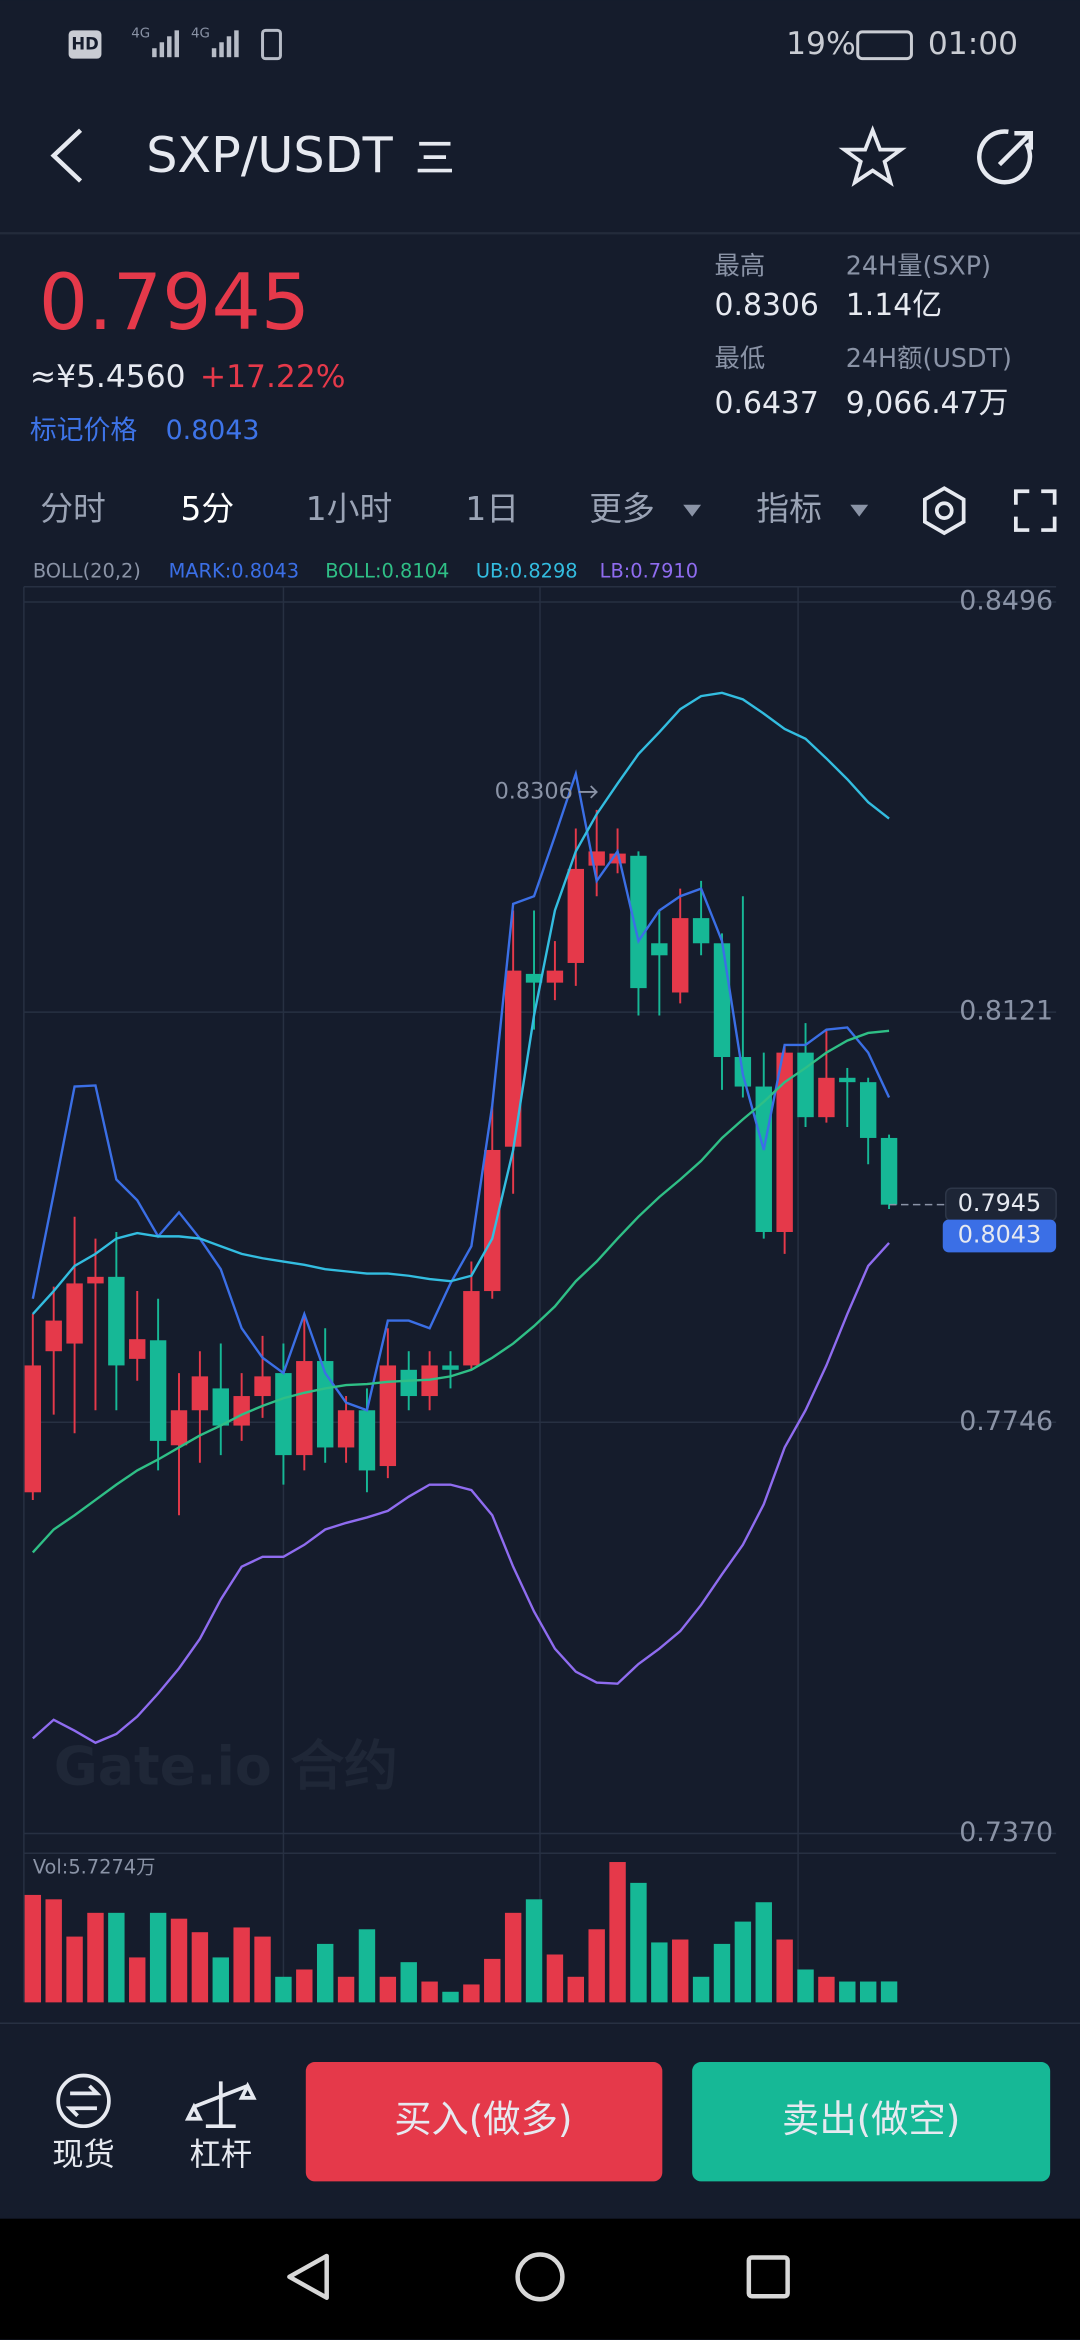  I want to click on share-button, so click(1005, 157).